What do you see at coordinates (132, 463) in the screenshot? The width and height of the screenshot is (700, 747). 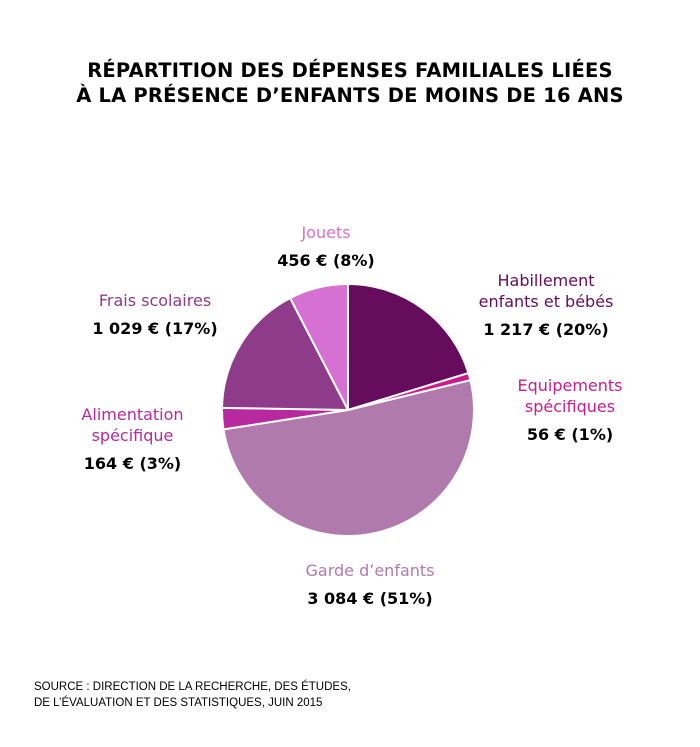 I see `label-alimentation-value: 164 € (3%)` at bounding box center [132, 463].